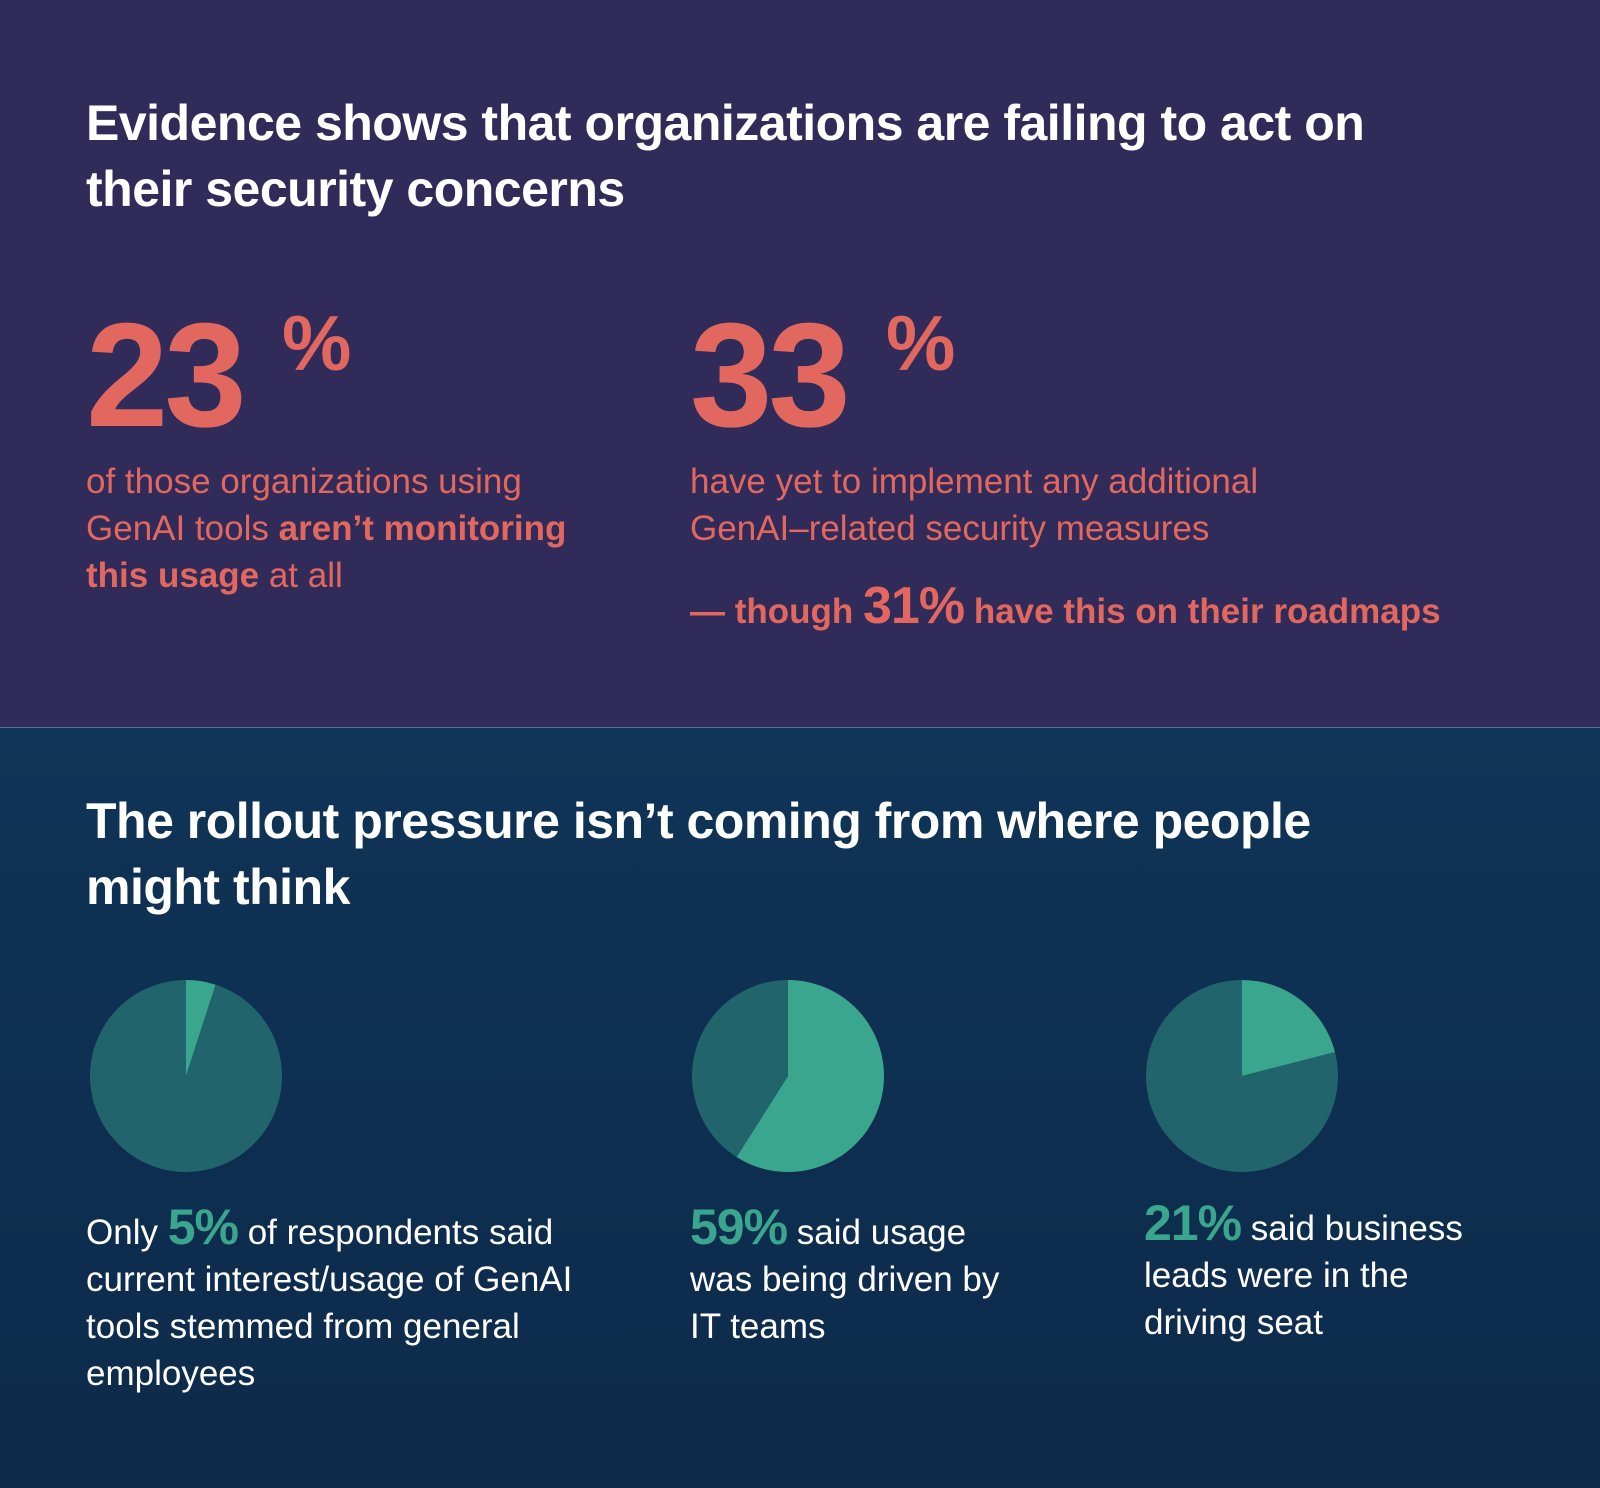 The height and width of the screenshot is (1488, 1600). I want to click on stat-left-pct: %, so click(317, 343).